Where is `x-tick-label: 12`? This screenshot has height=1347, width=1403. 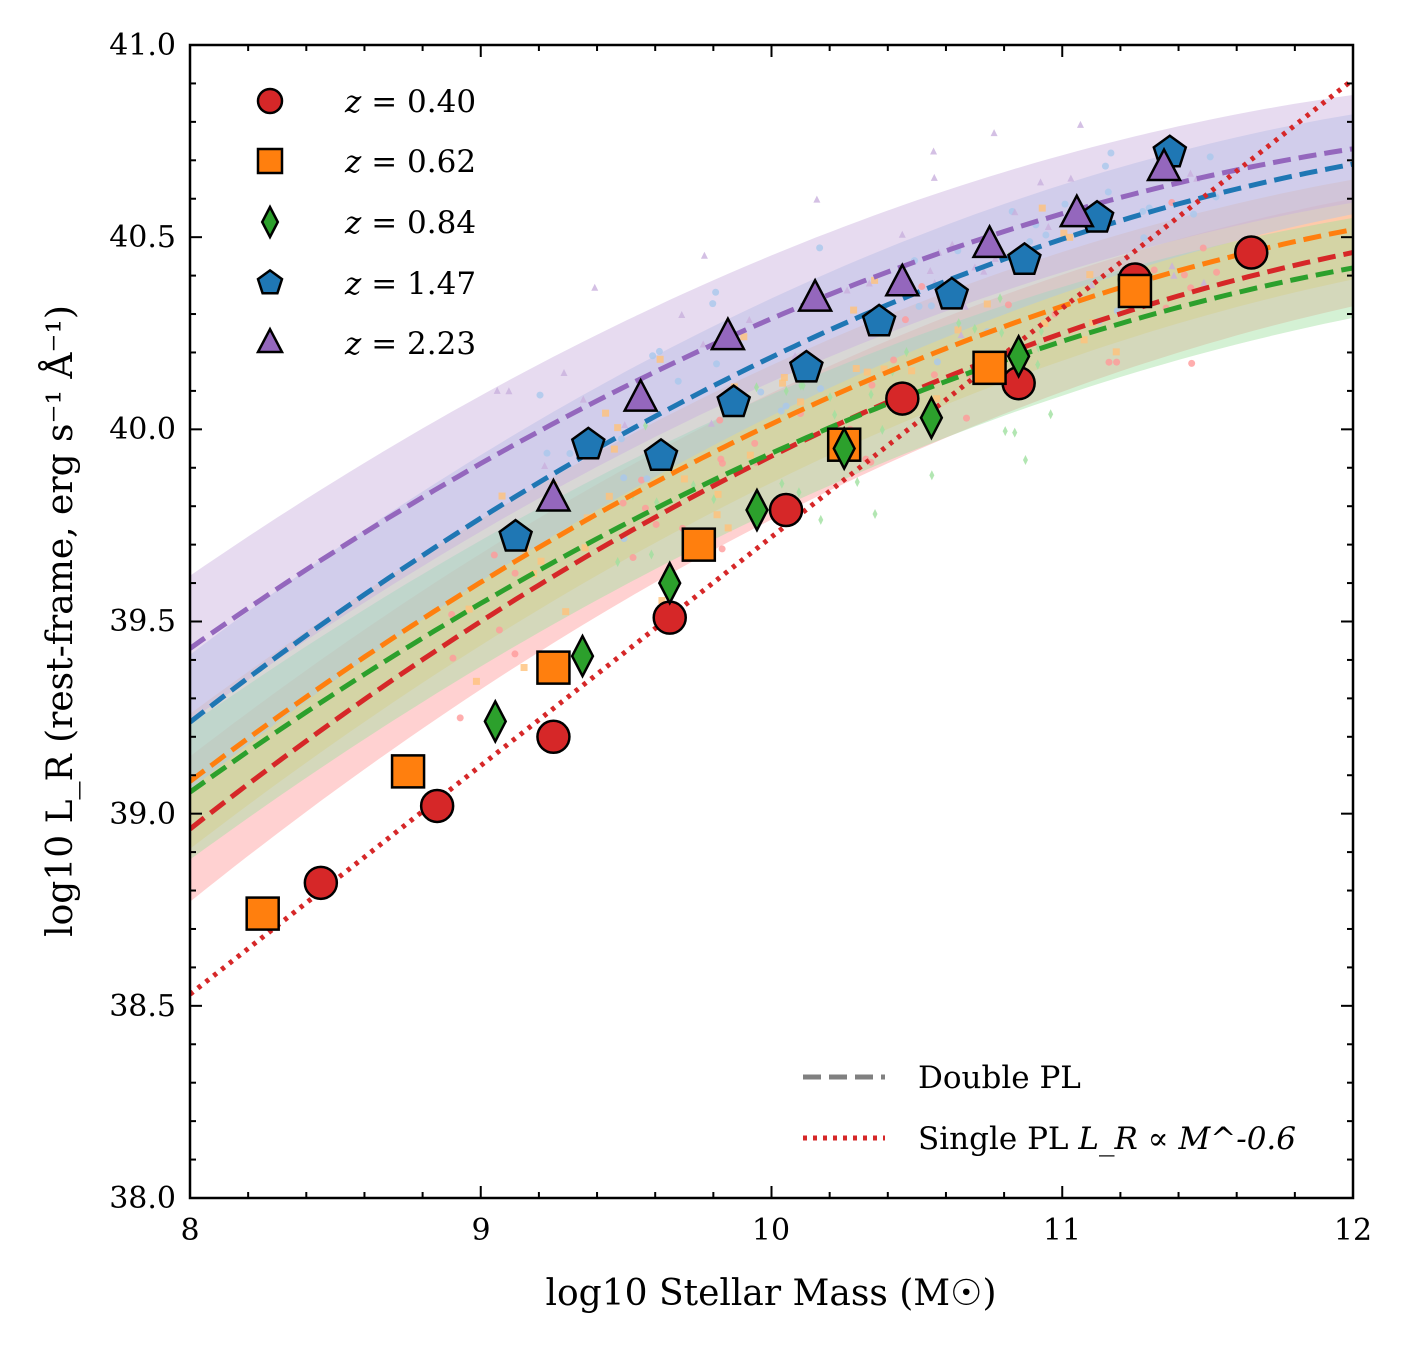 x-tick-label: 12 is located at coordinates (1353, 1230).